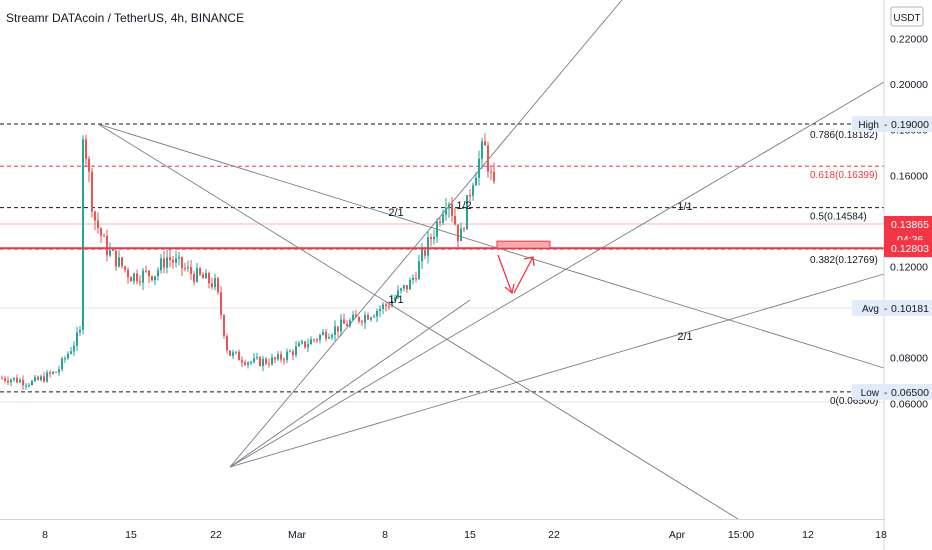  I want to click on y-tick-label: 0.20000, so click(909, 85).